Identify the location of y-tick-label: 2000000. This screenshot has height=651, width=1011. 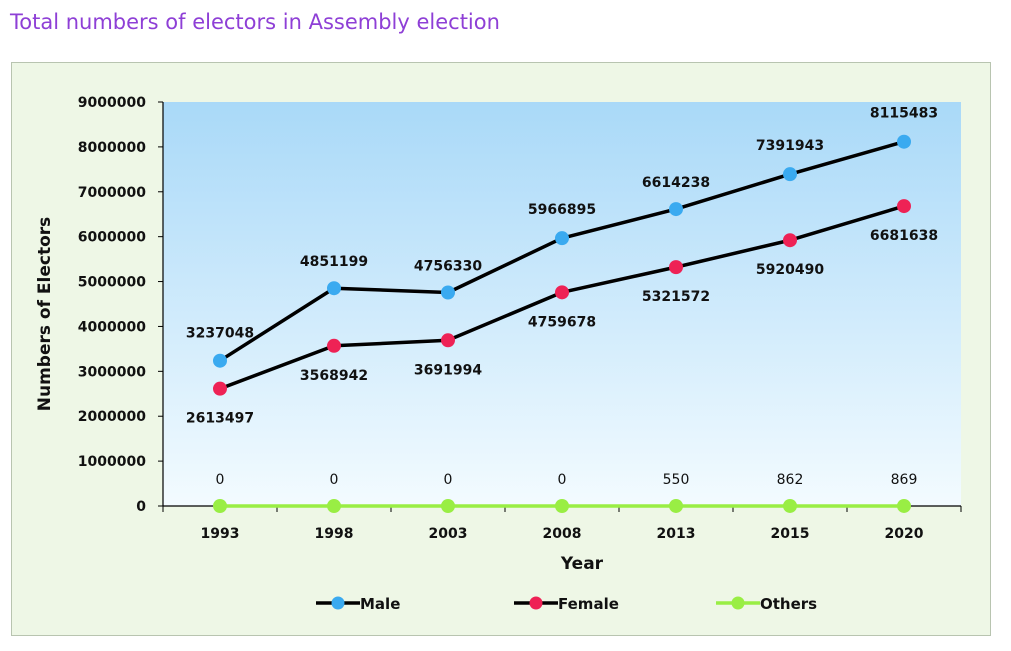
(112, 417).